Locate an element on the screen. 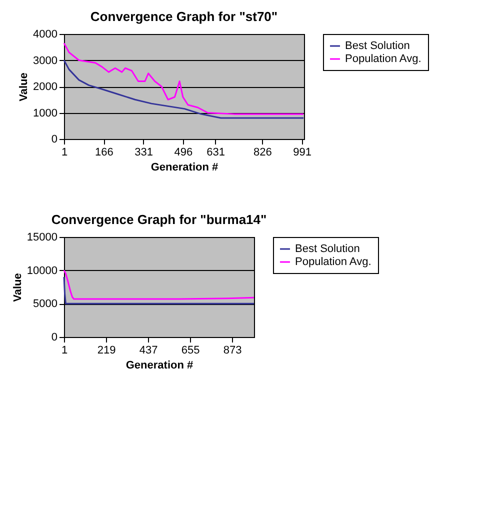 The image size is (486, 509). x-tick-label: 991 is located at coordinates (302, 152).